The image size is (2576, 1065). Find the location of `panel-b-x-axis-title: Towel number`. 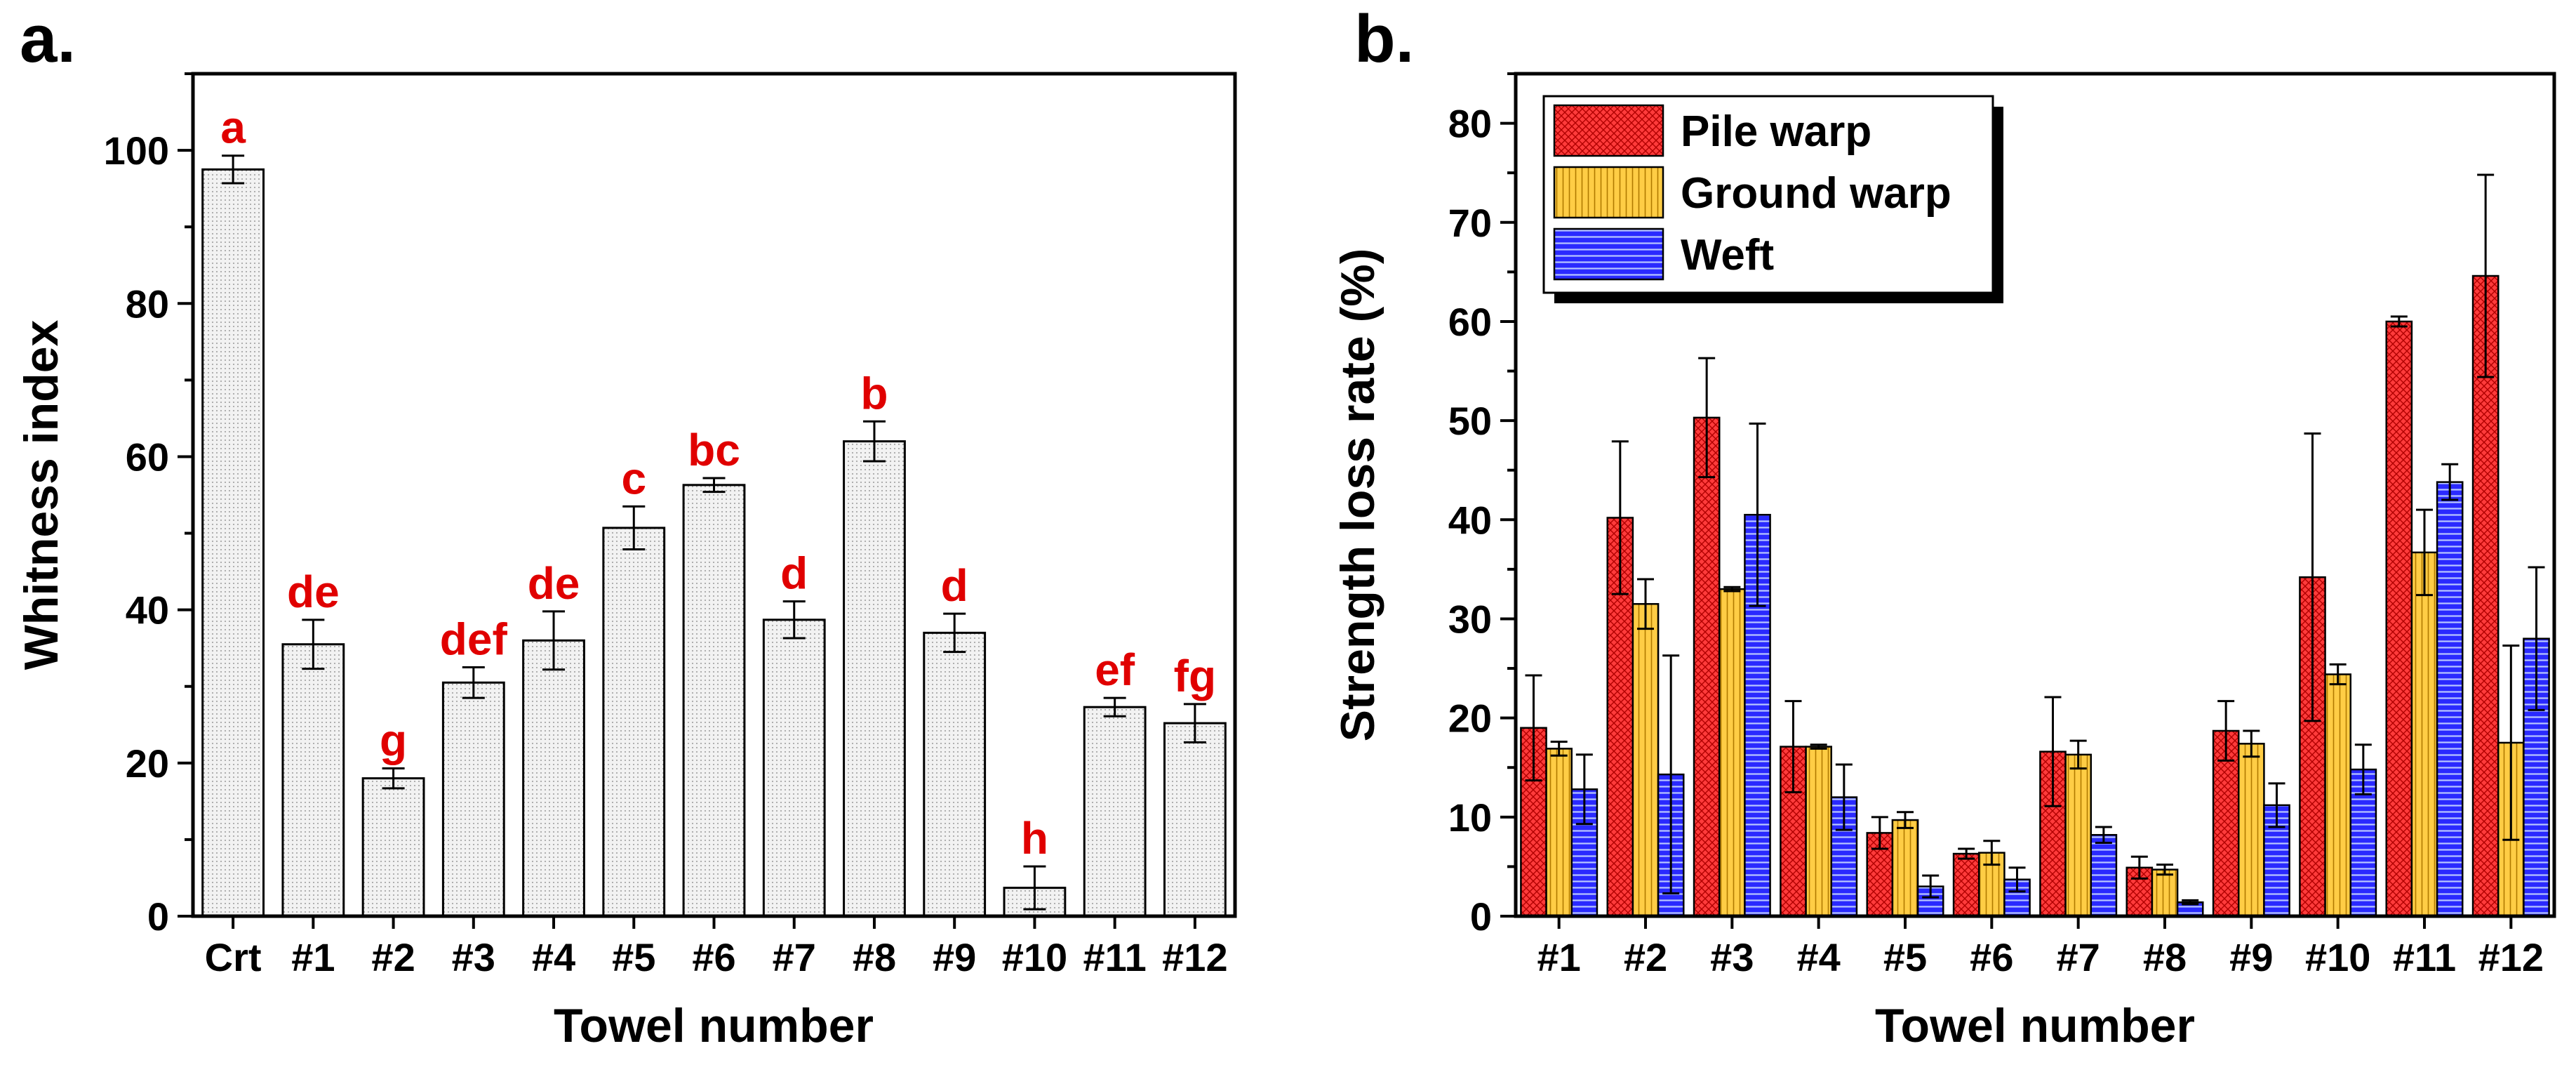

panel-b-x-axis-title: Towel number is located at coordinates (2035, 1025).